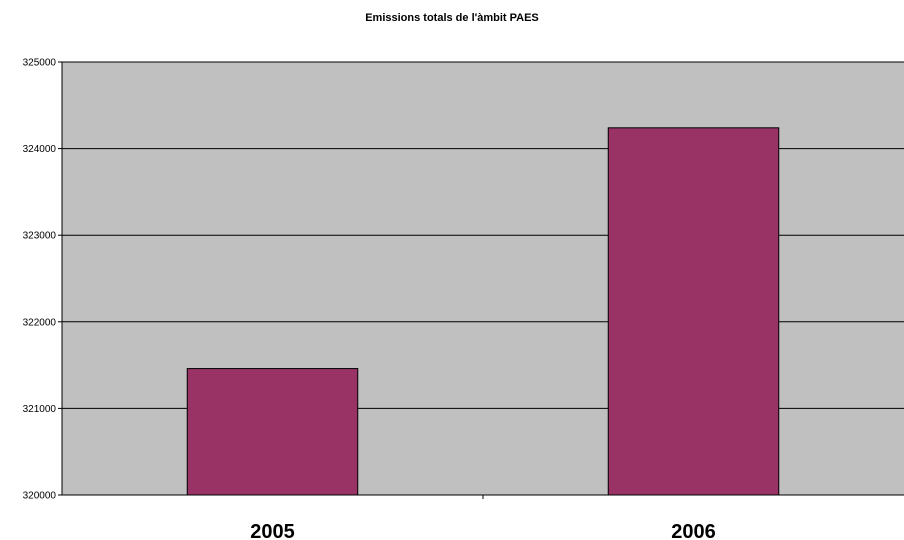 This screenshot has width=904, height=540. Describe the element at coordinates (272, 530) in the screenshot. I see `x-tick-label: 2005` at that location.